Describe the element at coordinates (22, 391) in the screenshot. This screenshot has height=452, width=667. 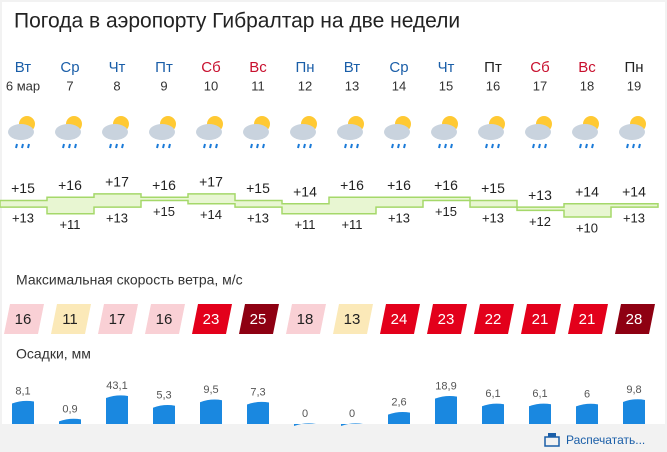
I see `precip-value: 8,1` at that location.